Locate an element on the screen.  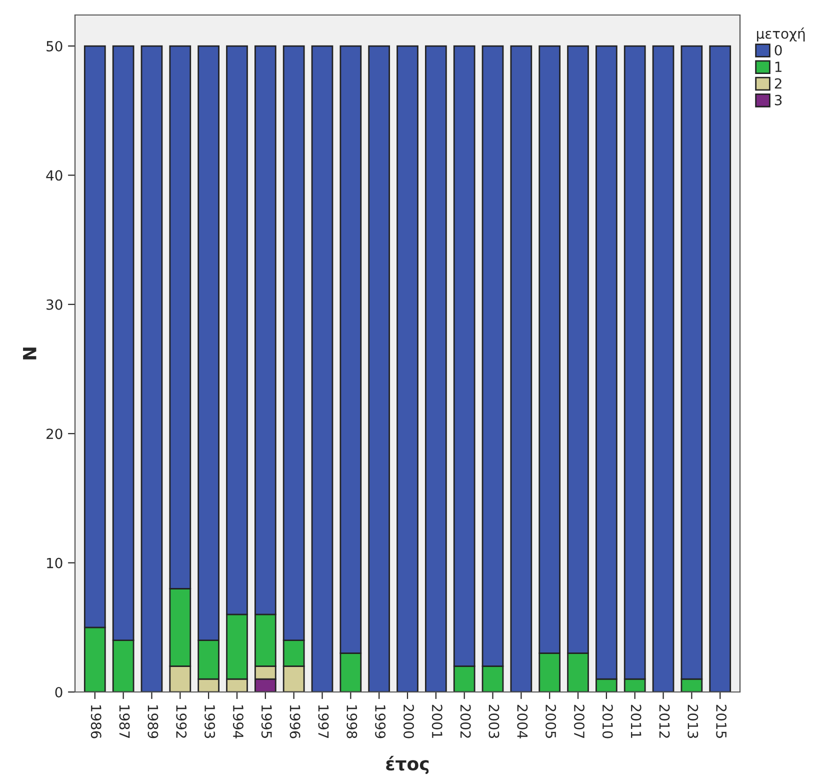
legend-label: 2 is located at coordinates (778, 83).